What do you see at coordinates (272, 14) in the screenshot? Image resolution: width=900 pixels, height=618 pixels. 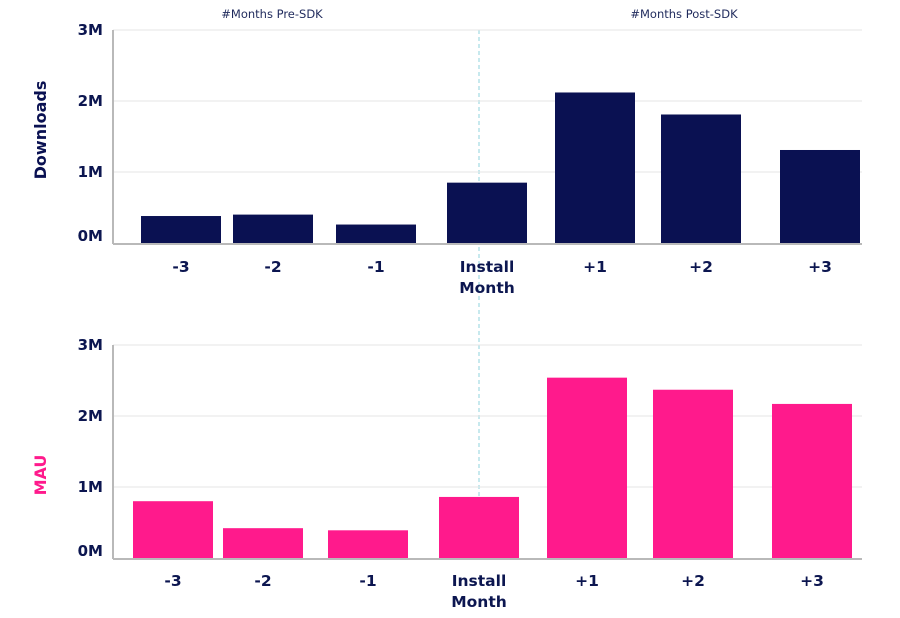 I see `header-pre-sdk: #Months Pre-SDK` at bounding box center [272, 14].